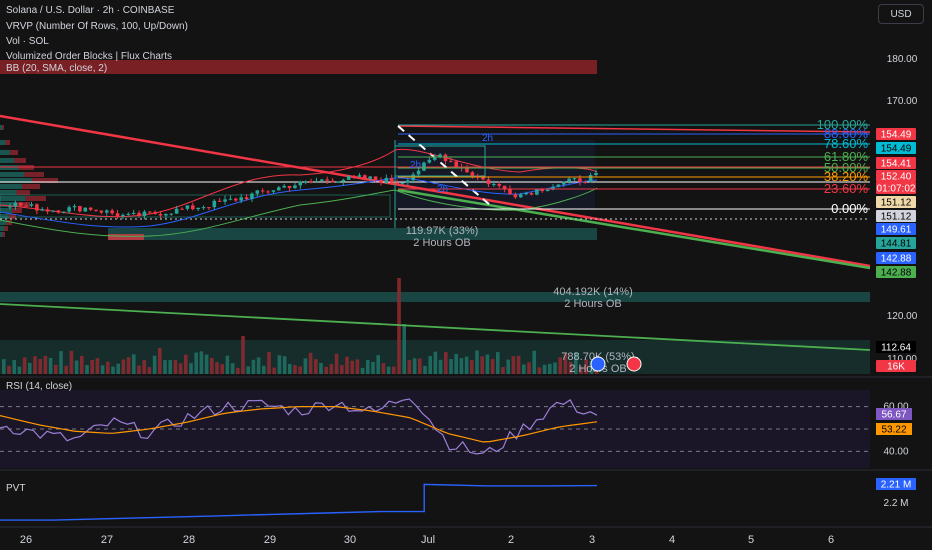  What do you see at coordinates (634, 129) in the screenshot?
I see `red-trendline` at bounding box center [634, 129].